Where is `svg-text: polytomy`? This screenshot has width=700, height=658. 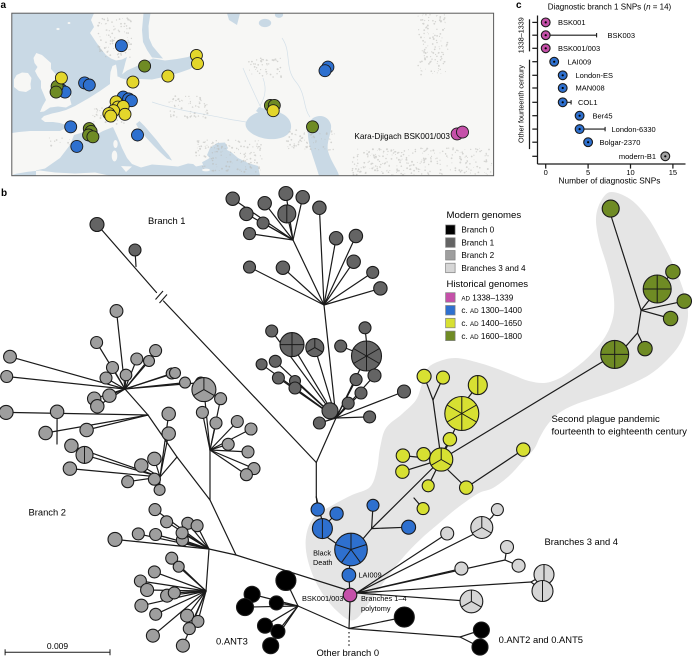
svg-text: polytomy is located at coordinates (376, 608).